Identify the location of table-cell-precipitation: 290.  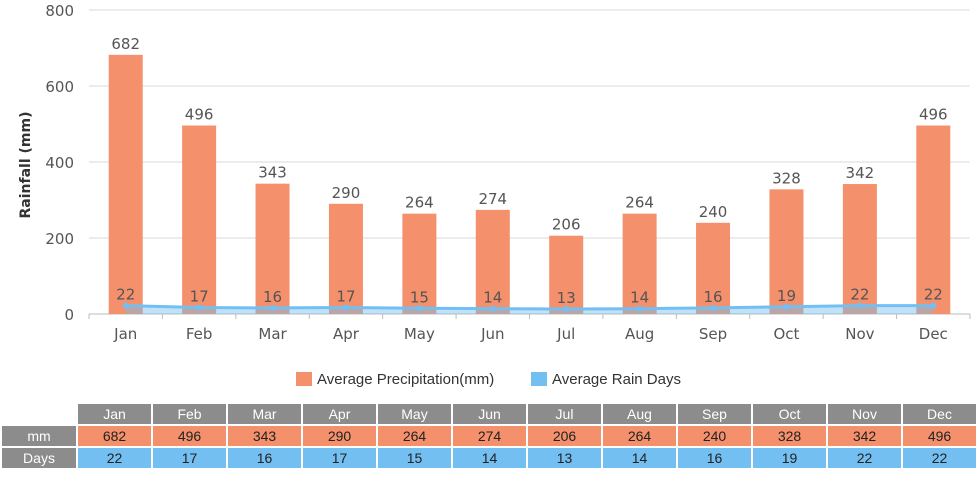
(339, 436).